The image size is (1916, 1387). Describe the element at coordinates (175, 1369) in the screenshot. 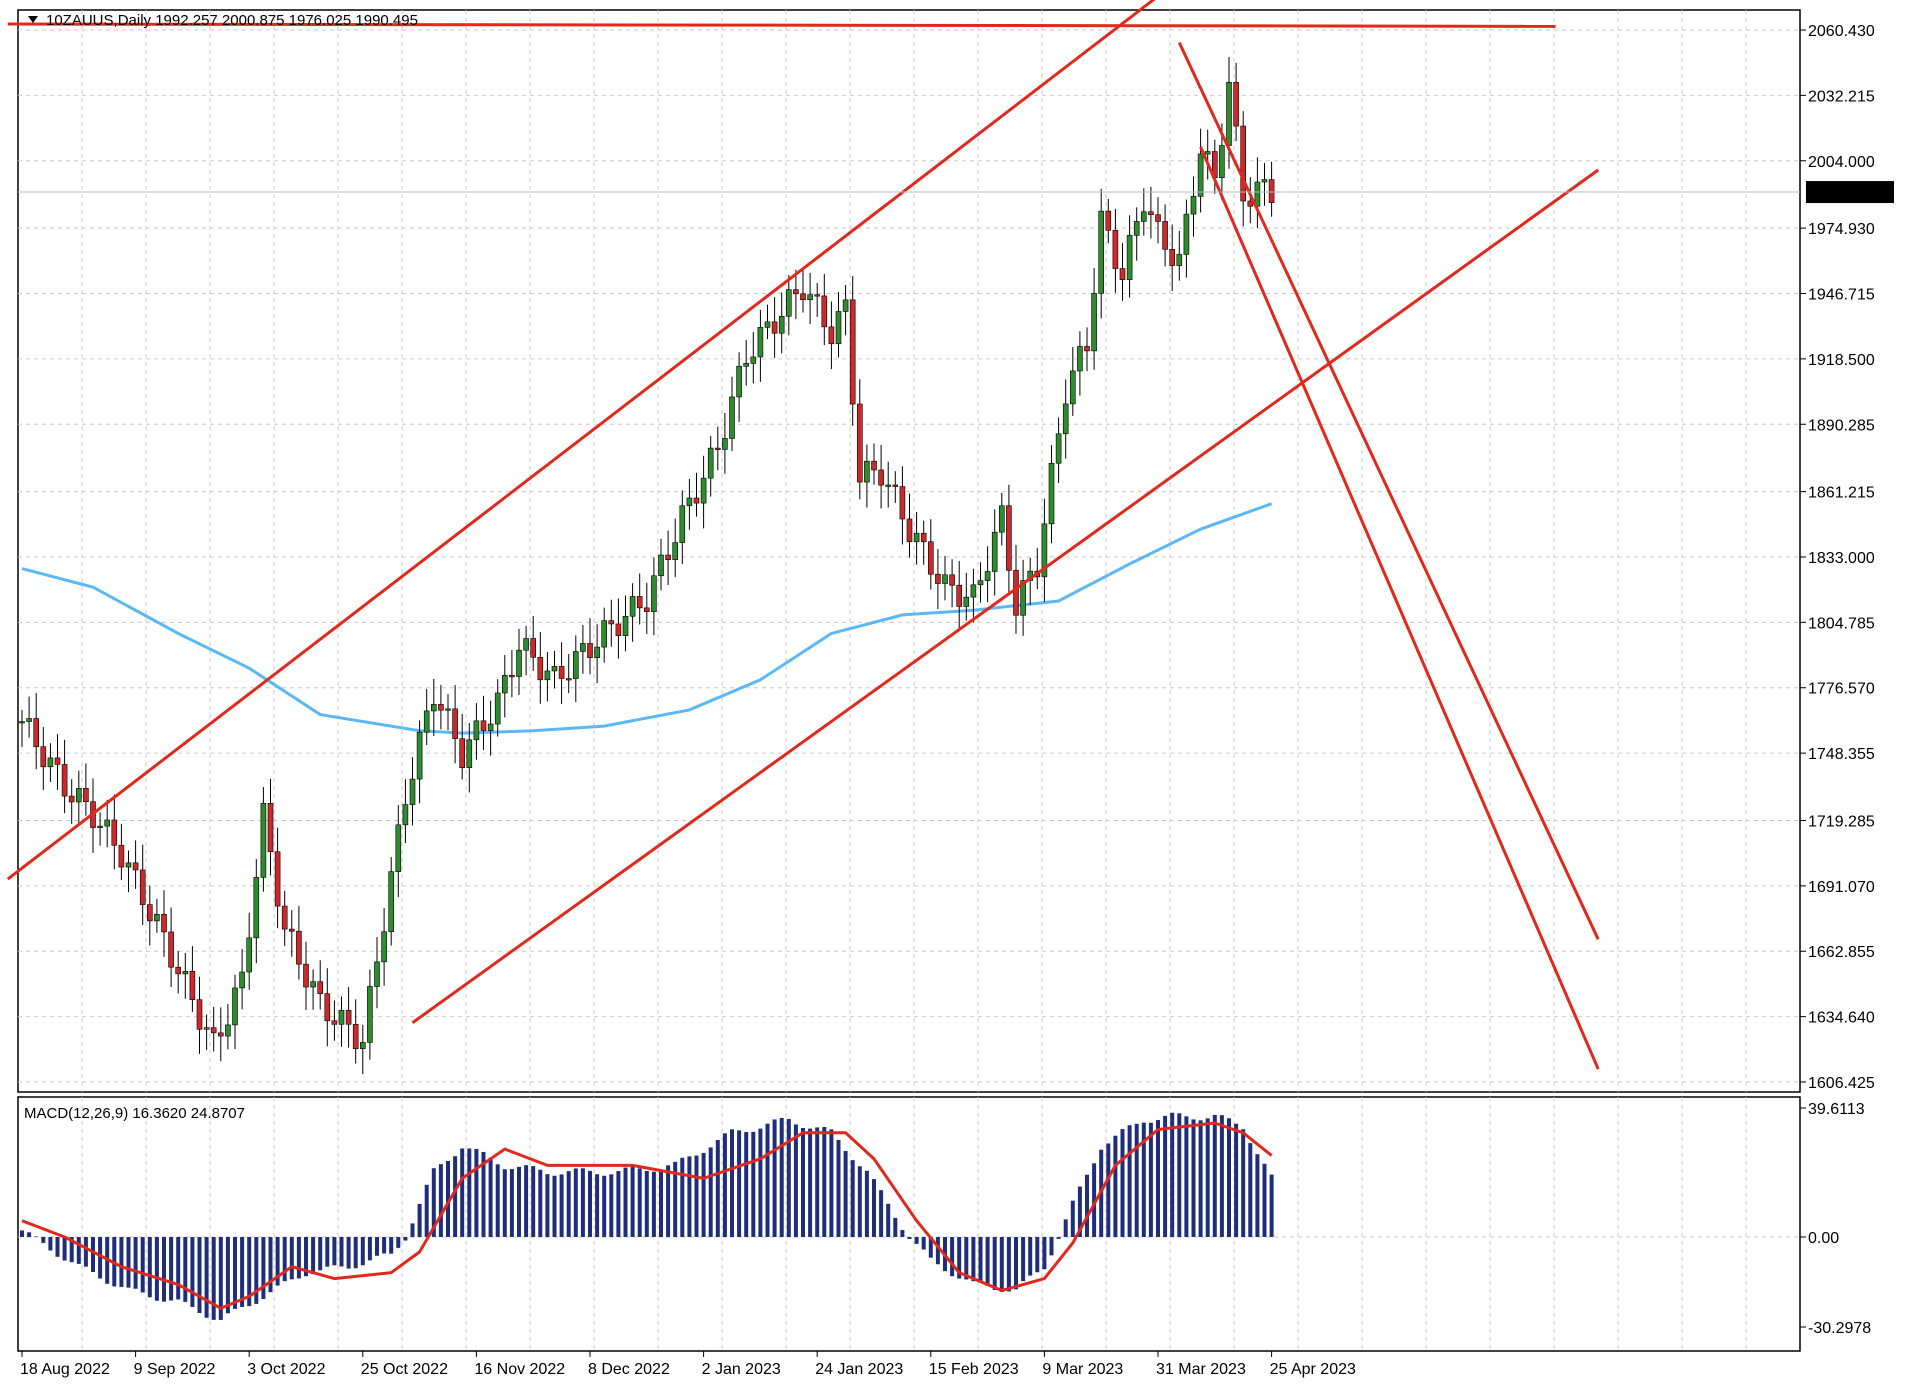

I see `date-tick-label: 9 Sep 2022` at that location.